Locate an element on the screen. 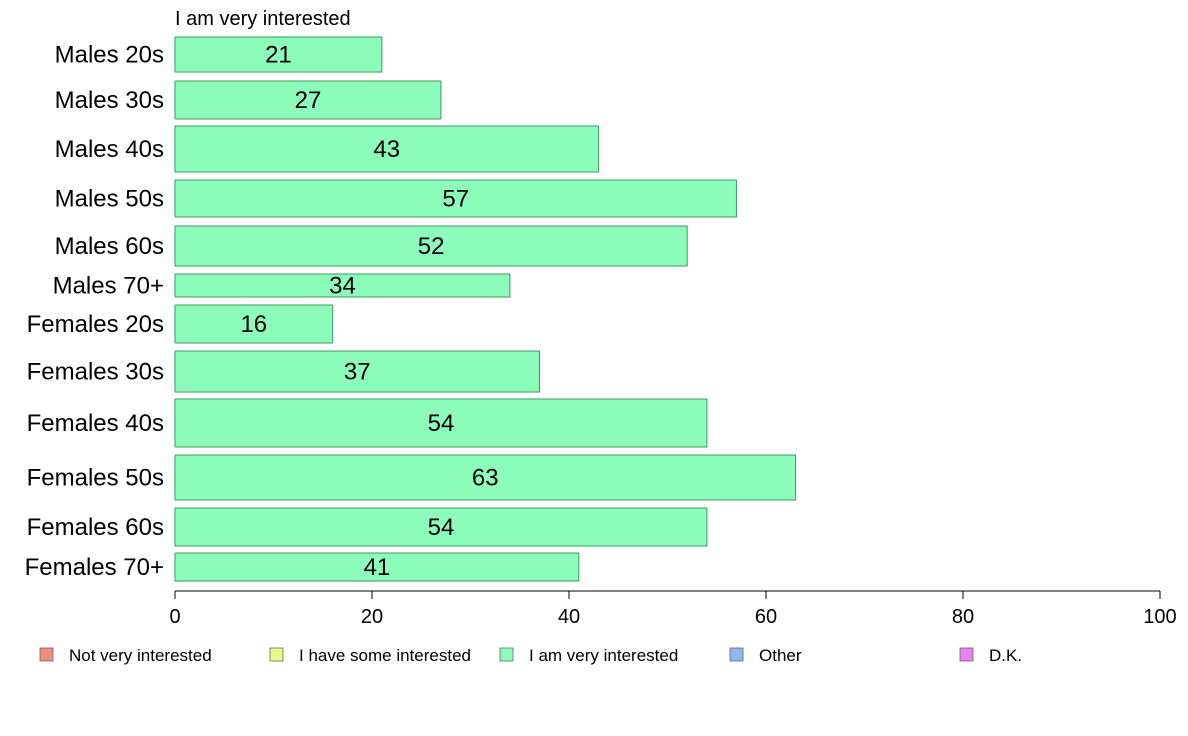  data-label: 41 is located at coordinates (377, 567).